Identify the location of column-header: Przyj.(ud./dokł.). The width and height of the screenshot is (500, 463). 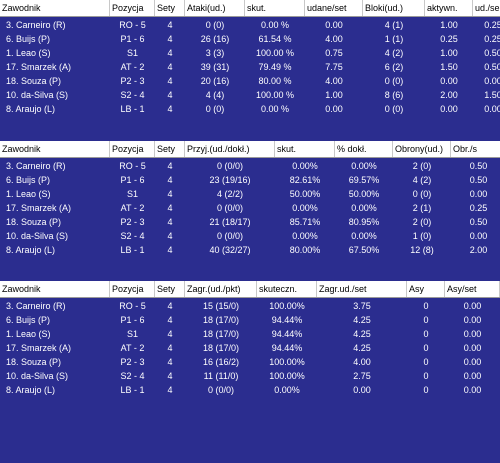
(230, 149).